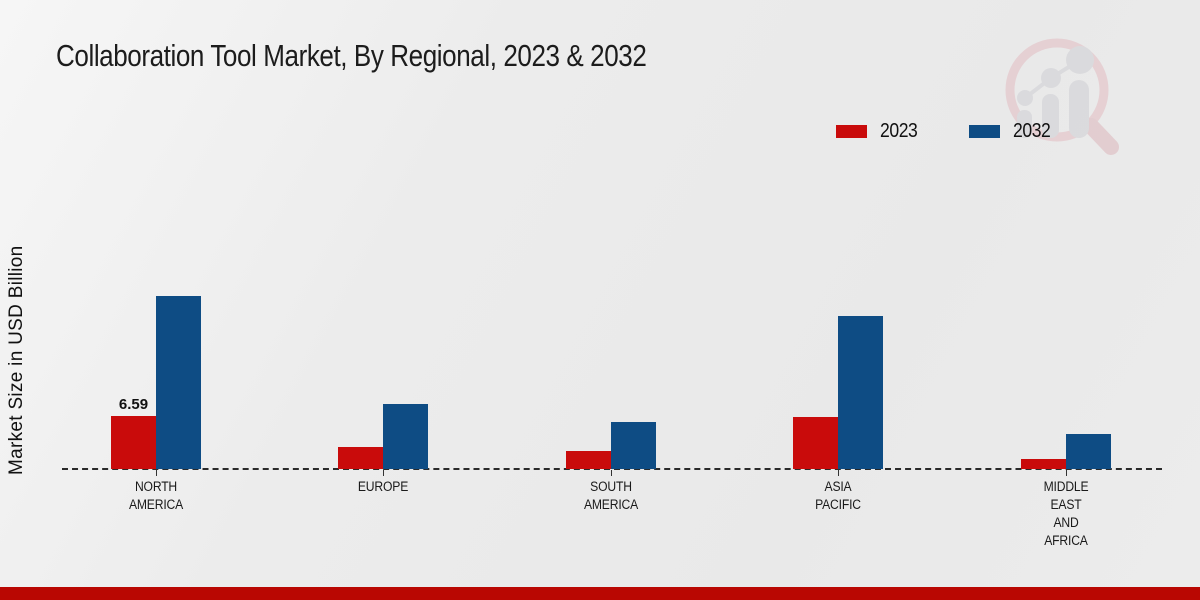 This screenshot has height=600, width=1200. I want to click on bar-2032-middle-east-and-africa, so click(1088, 451).